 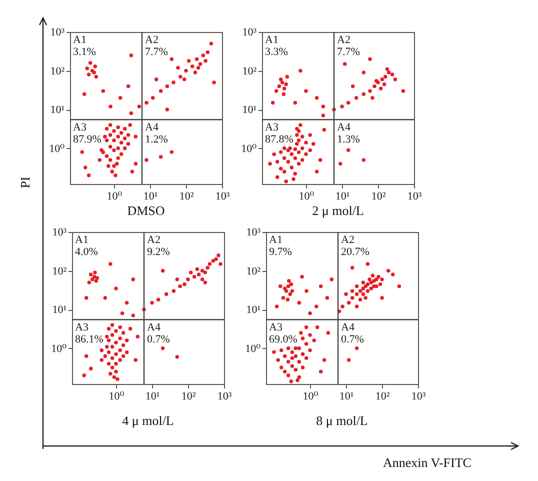 What do you see at coordinates (348, 140) in the screenshot?
I see `annotation: 1.3%` at bounding box center [348, 140].